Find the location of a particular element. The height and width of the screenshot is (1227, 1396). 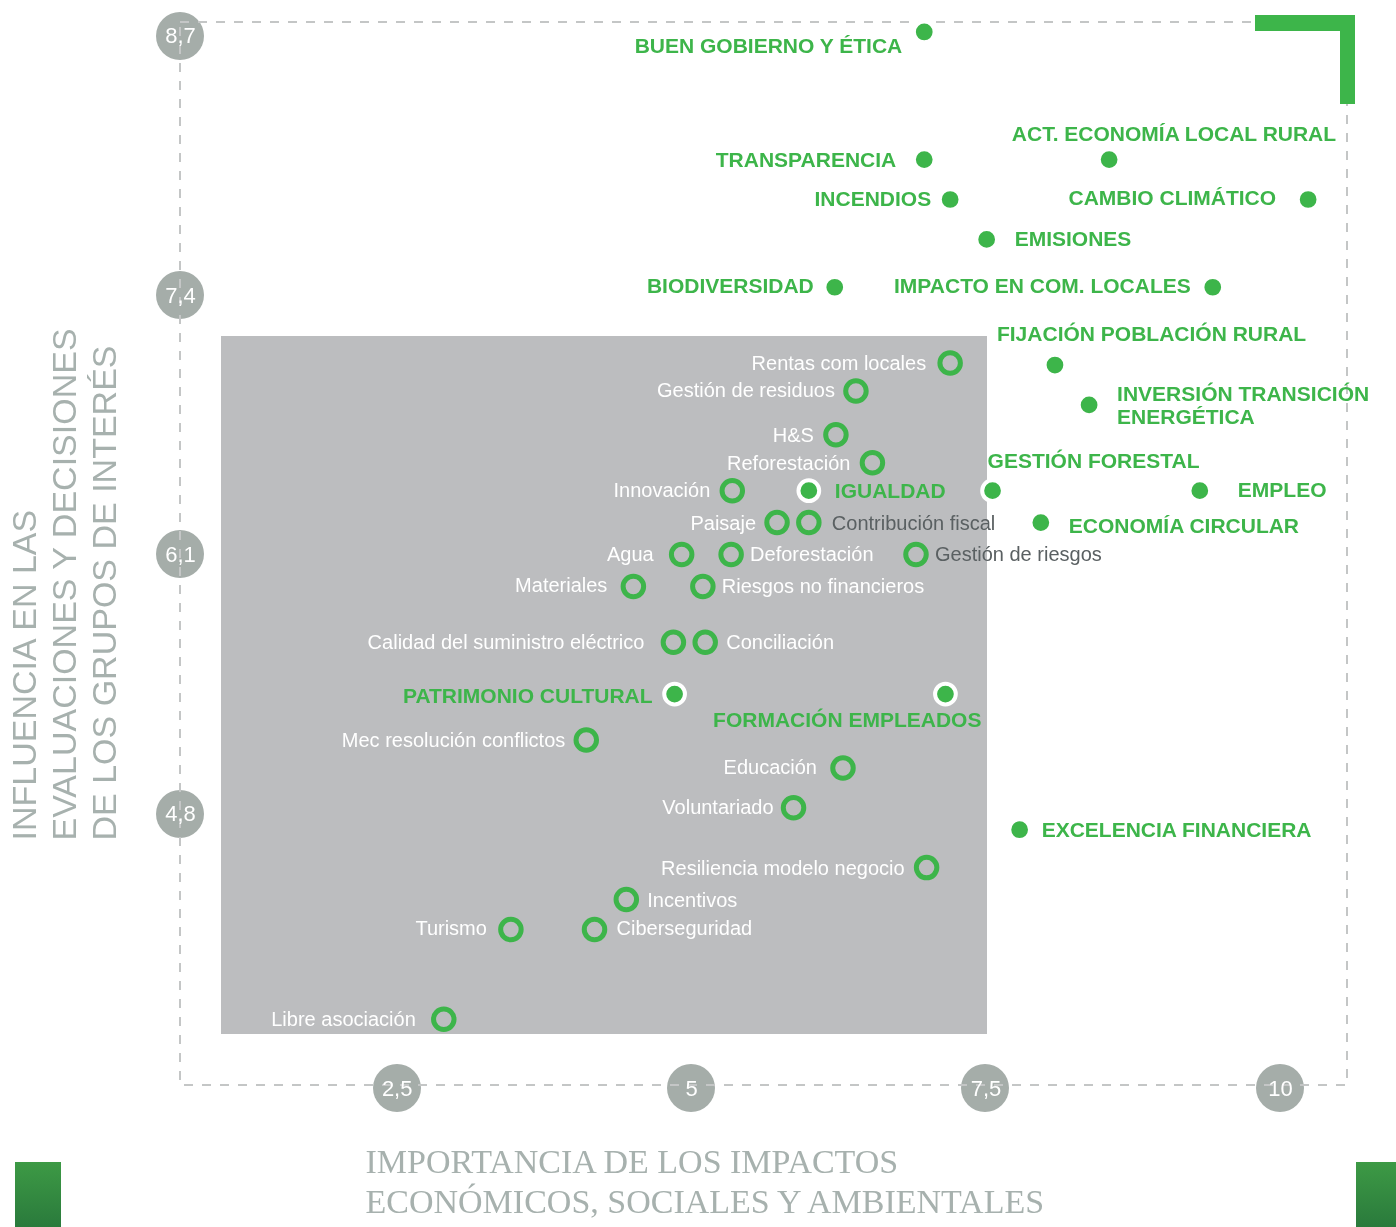

data-label: Riesgos no financieros is located at coordinates (823, 586).